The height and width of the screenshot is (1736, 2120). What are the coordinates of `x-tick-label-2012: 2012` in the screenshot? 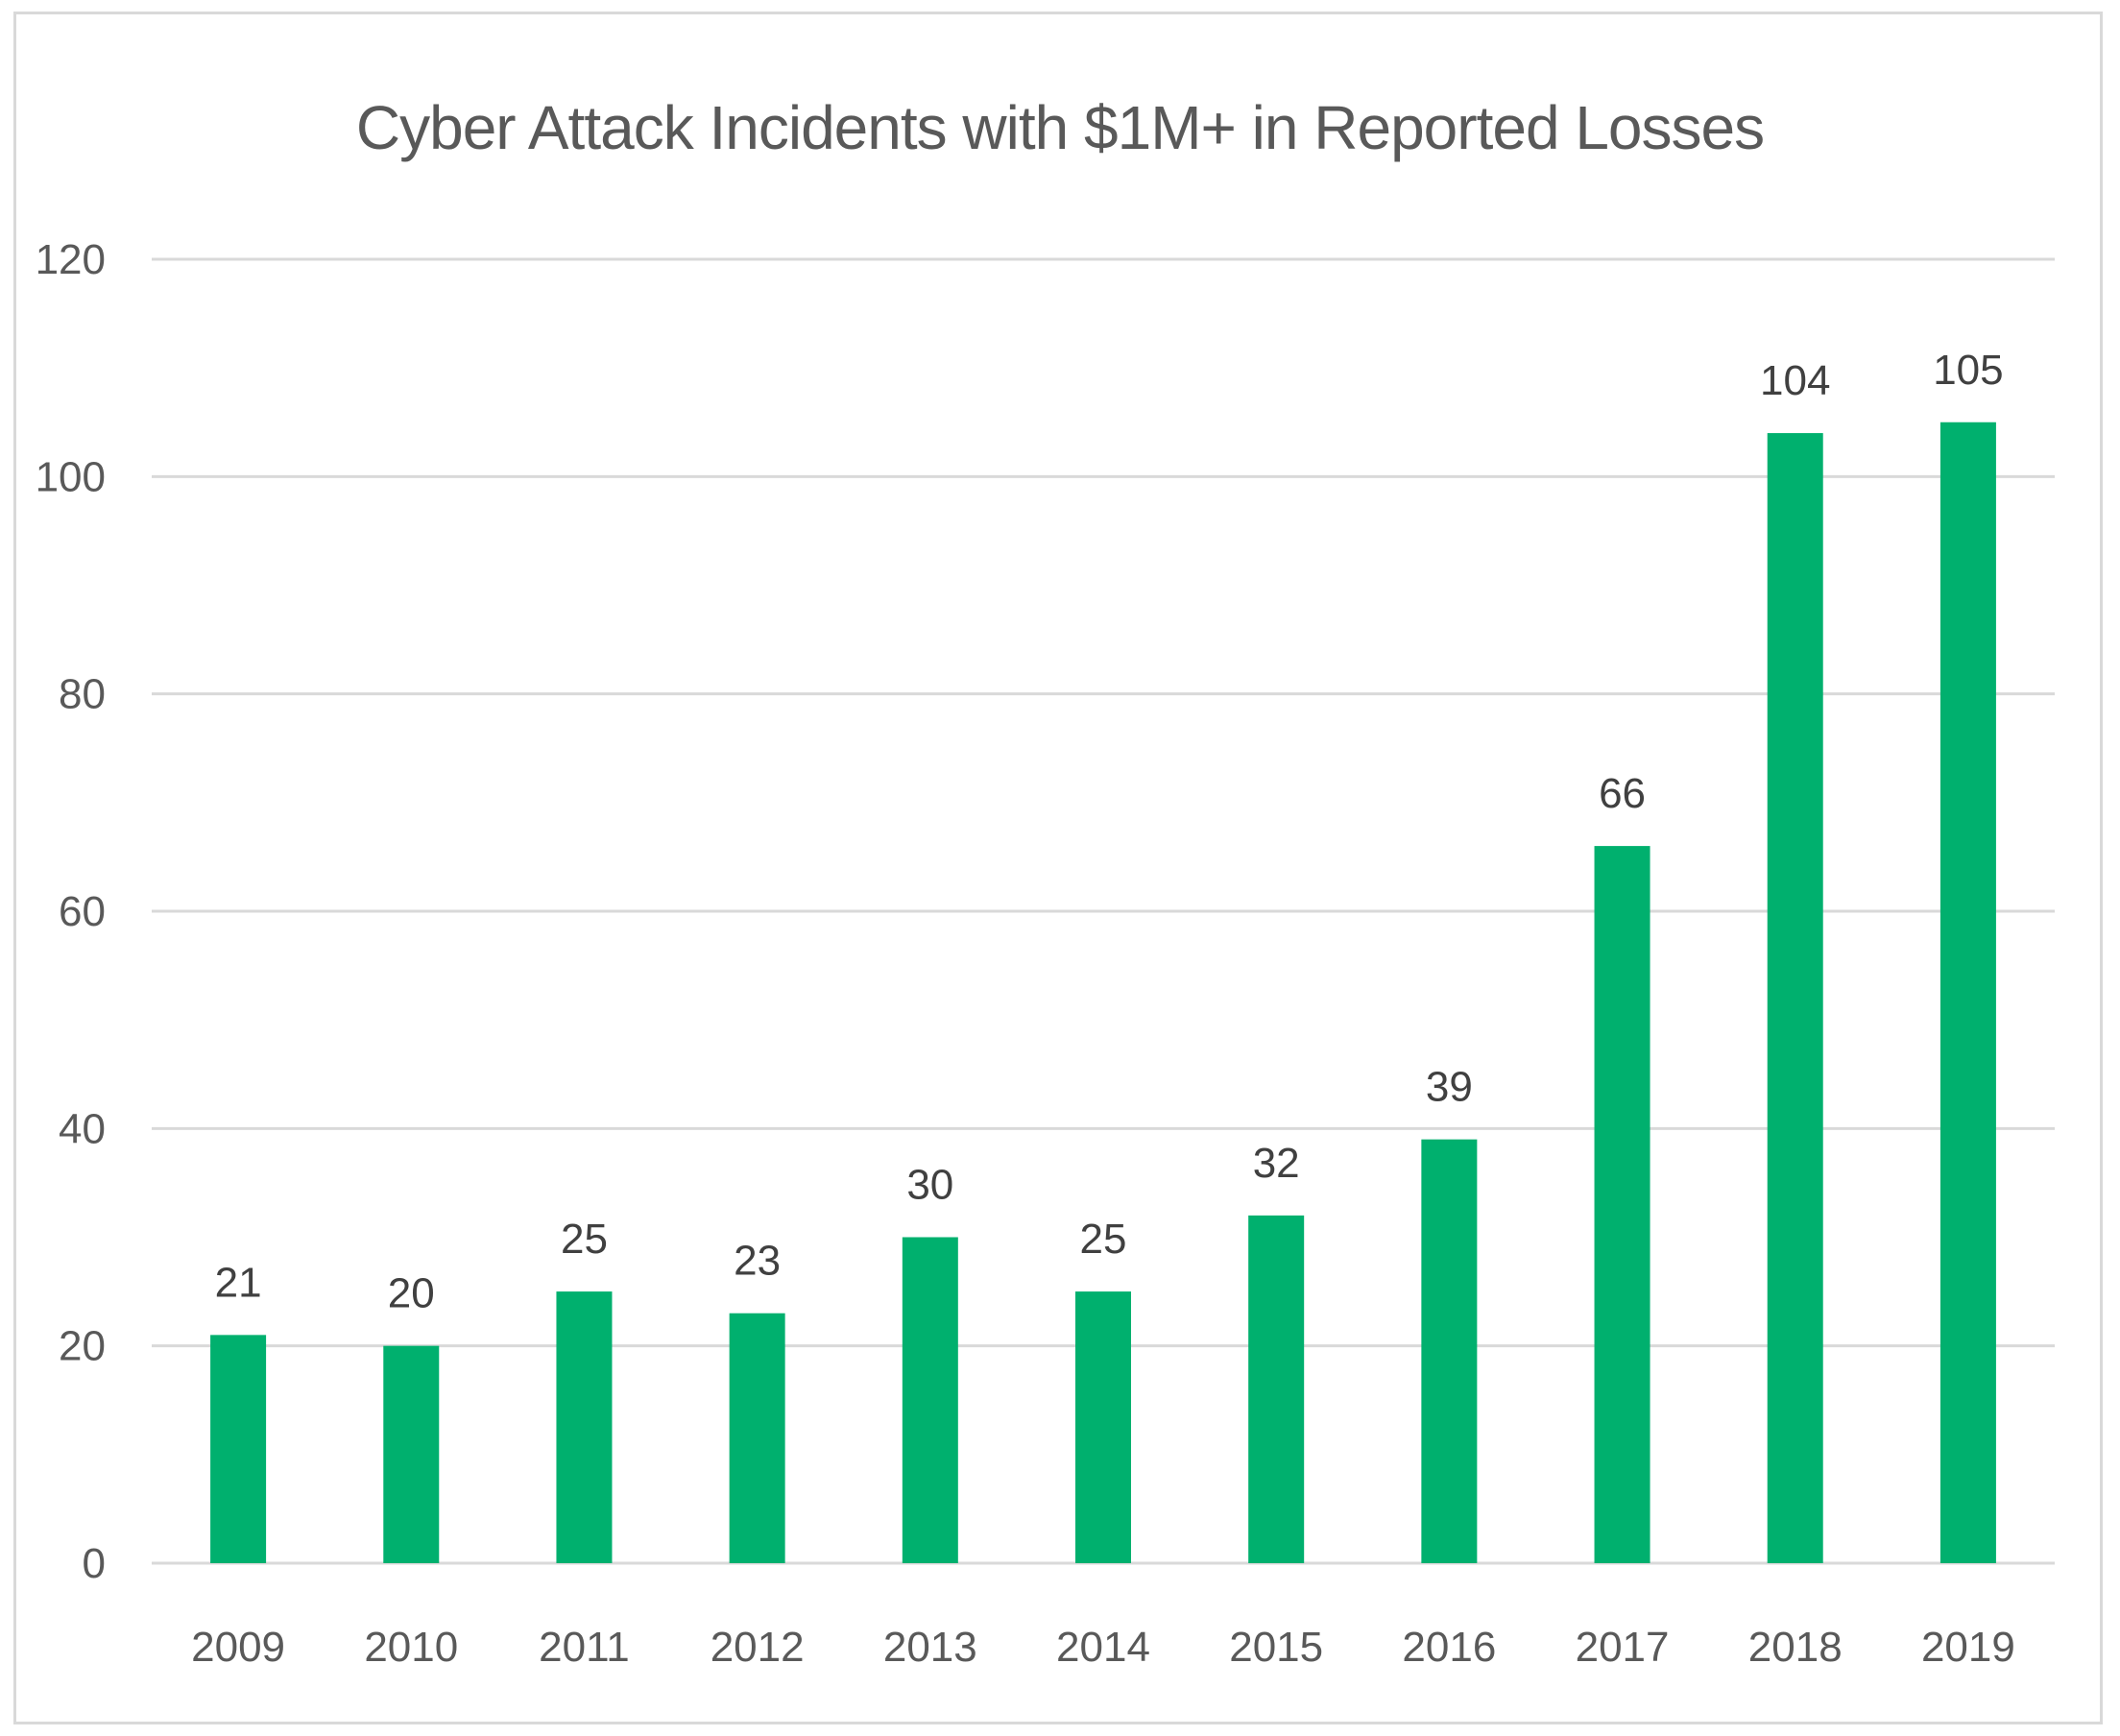 It's located at (758, 1647).